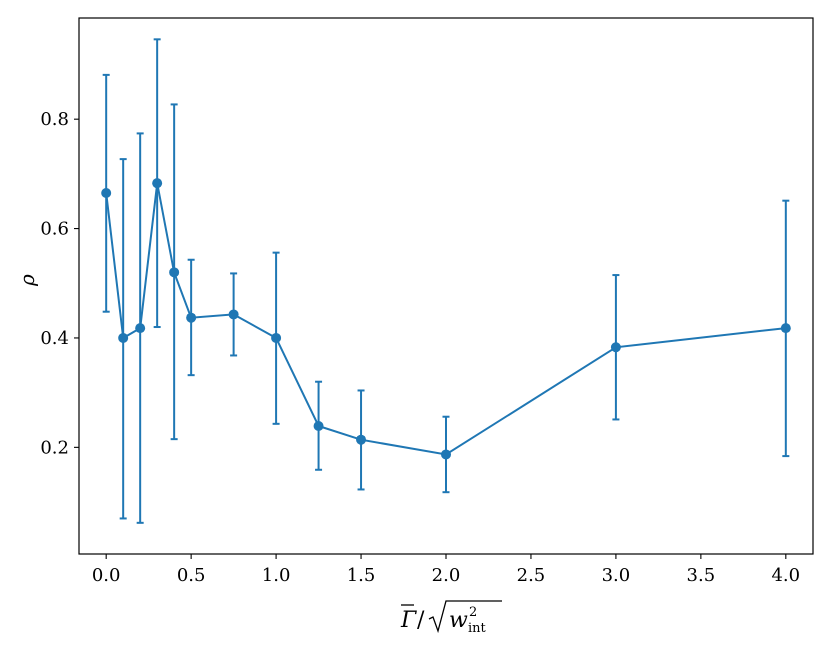  I want to click on x-axis-label: Γ / w 2 int, so click(451, 618).